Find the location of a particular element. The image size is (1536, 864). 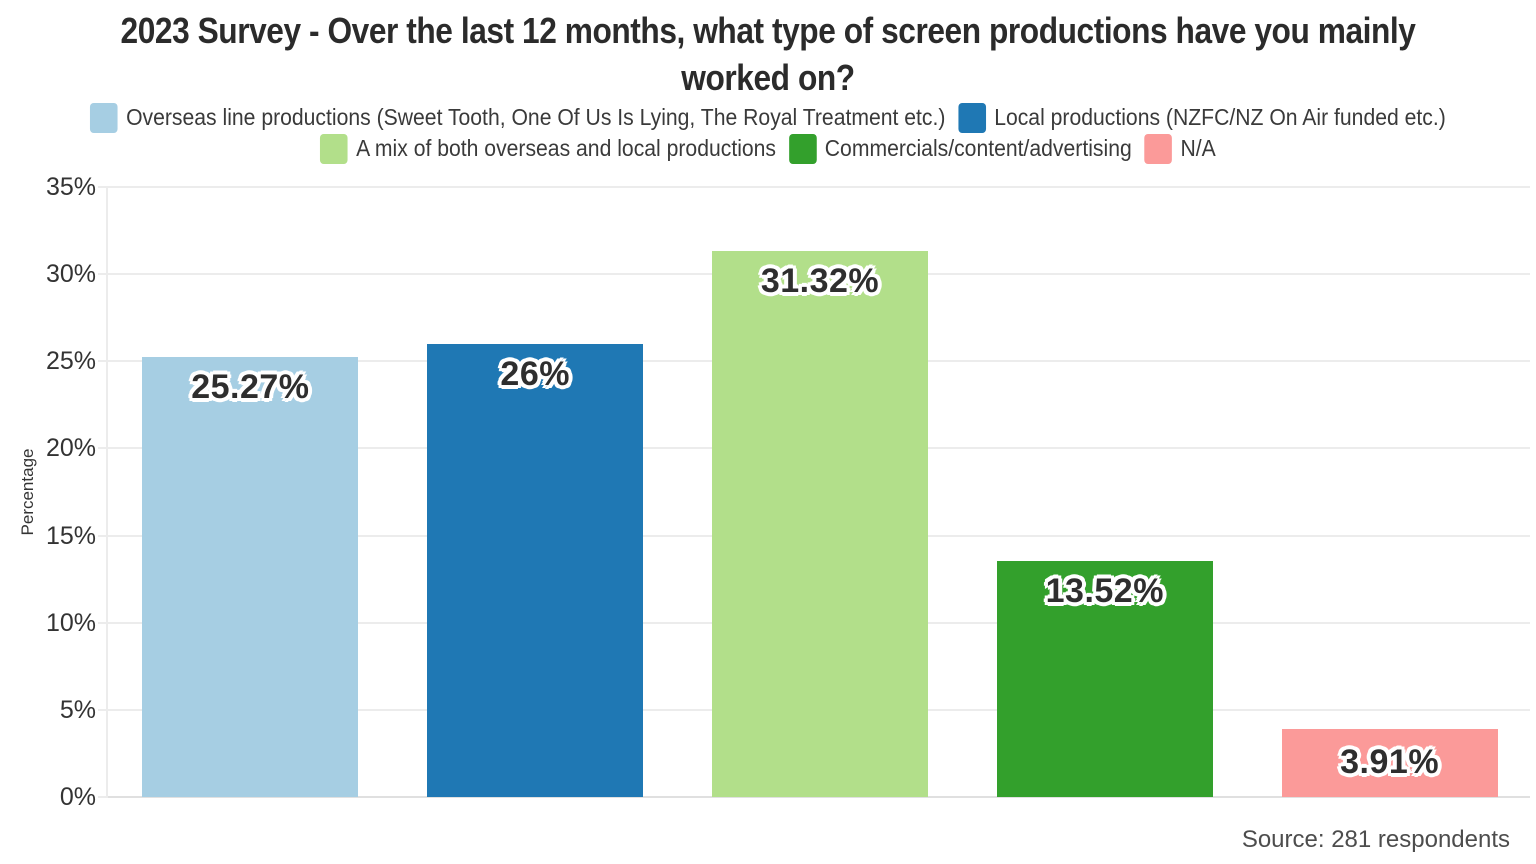

bar-value-label: 3.91% is located at coordinates (1390, 762).